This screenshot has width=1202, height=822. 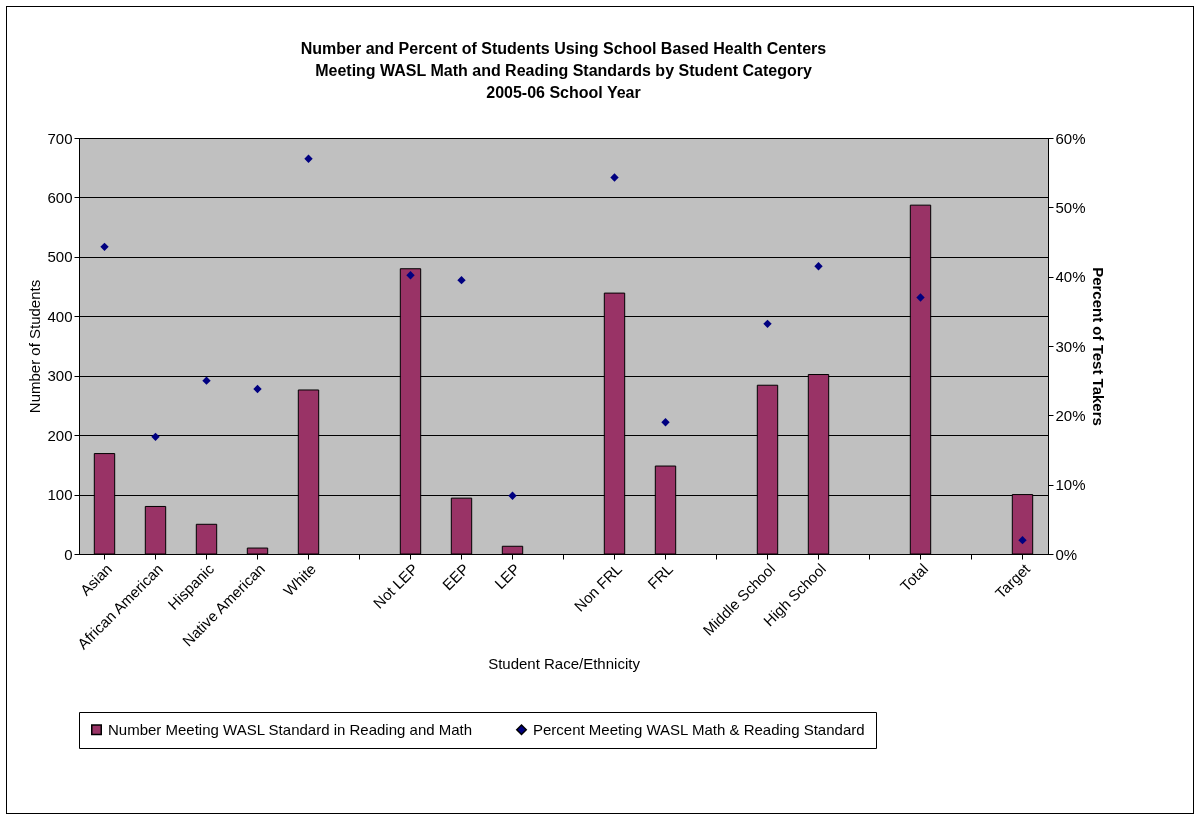 I want to click on y-tick-label: 0, so click(x=68, y=554).